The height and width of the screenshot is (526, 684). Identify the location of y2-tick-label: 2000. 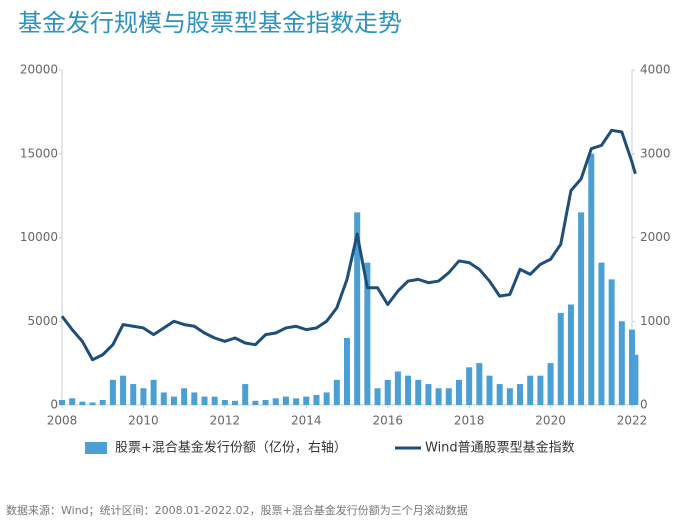
(655, 237).